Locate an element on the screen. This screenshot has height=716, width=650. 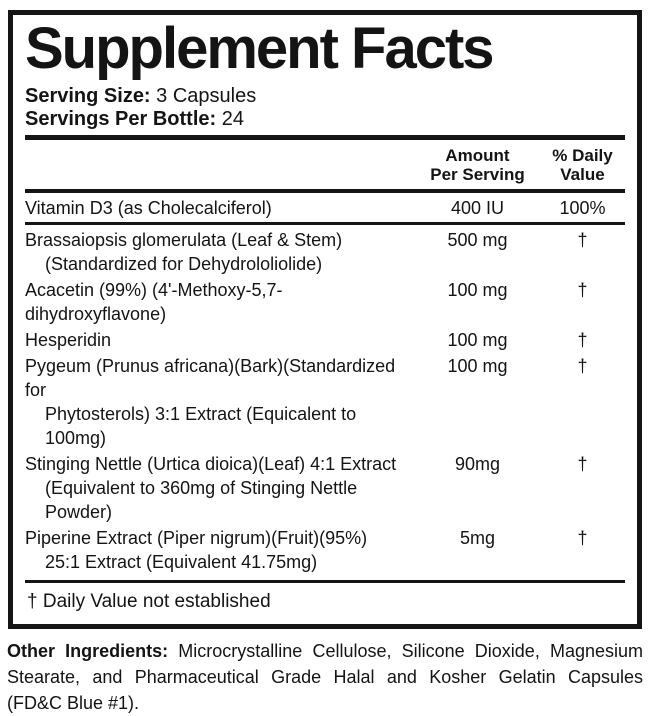
daily-value-footnote: † Daily Value not established is located at coordinates (149, 602).